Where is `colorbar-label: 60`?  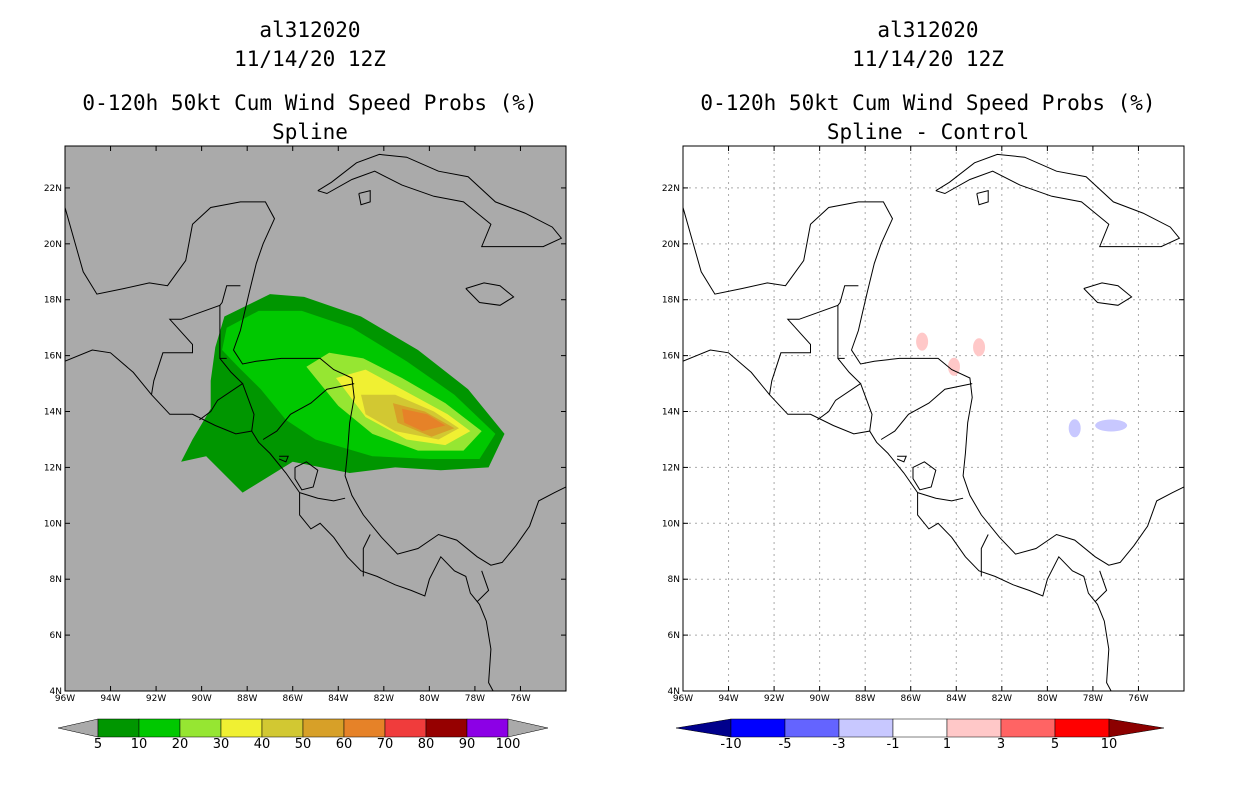 colorbar-label: 60 is located at coordinates (344, 744).